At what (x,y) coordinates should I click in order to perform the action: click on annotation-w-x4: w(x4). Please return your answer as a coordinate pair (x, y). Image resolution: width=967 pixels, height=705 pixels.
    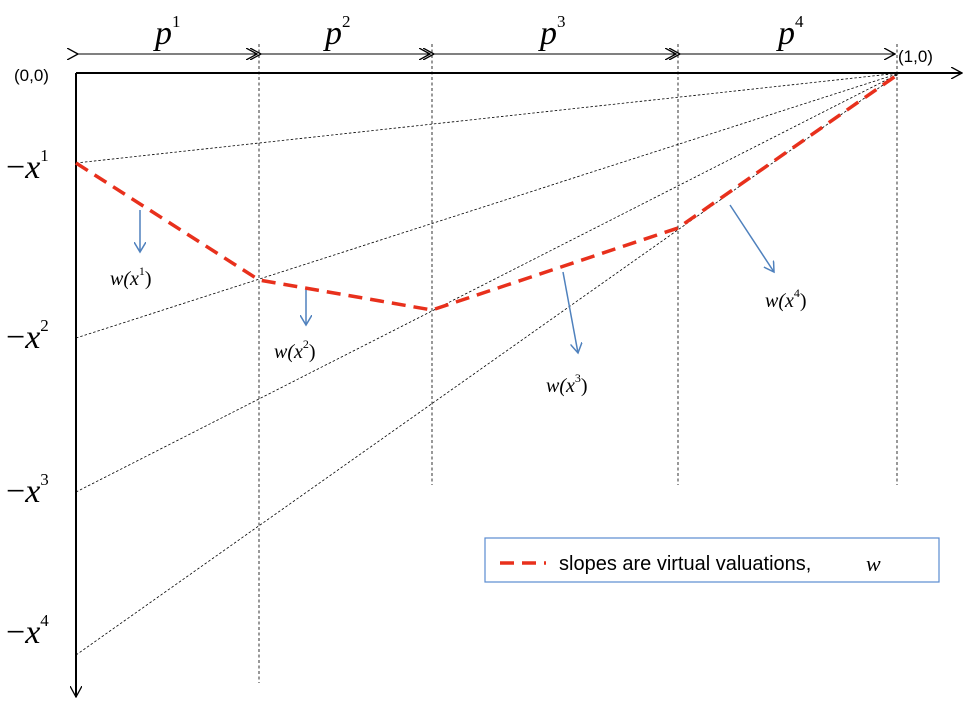
    Looking at the image, I should click on (786, 299).